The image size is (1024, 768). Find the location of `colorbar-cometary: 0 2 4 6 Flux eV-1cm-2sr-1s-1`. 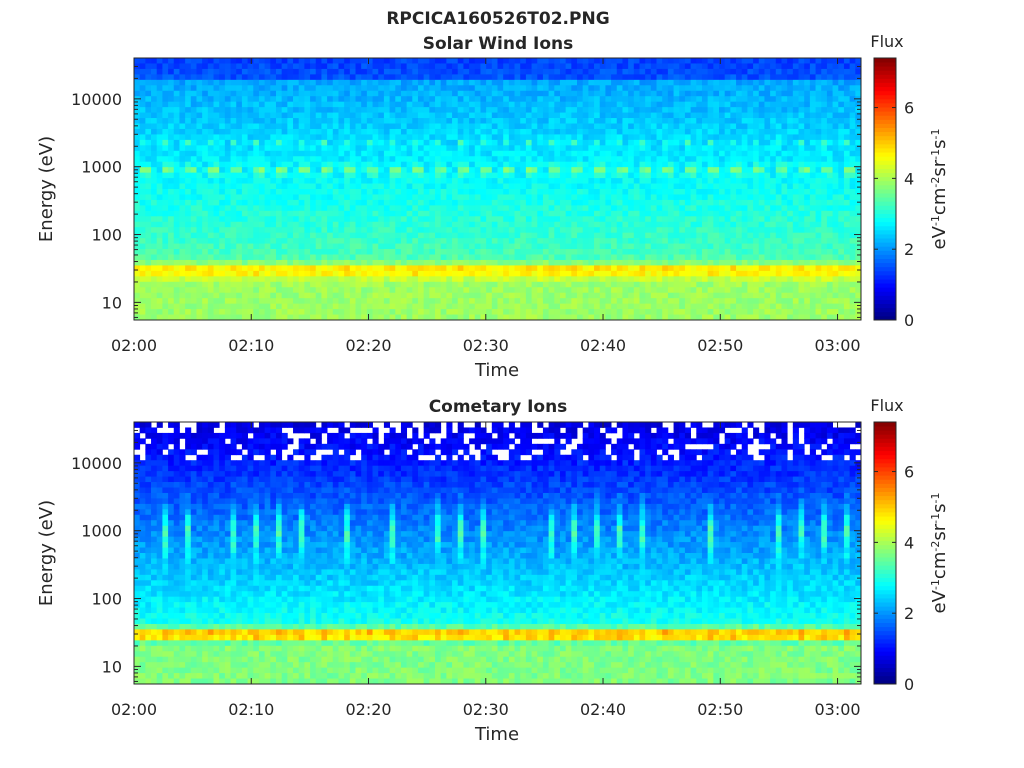

colorbar-cometary: 0 2 4 6 Flux eV-1cm-2sr-1s-1 is located at coordinates (910, 545).